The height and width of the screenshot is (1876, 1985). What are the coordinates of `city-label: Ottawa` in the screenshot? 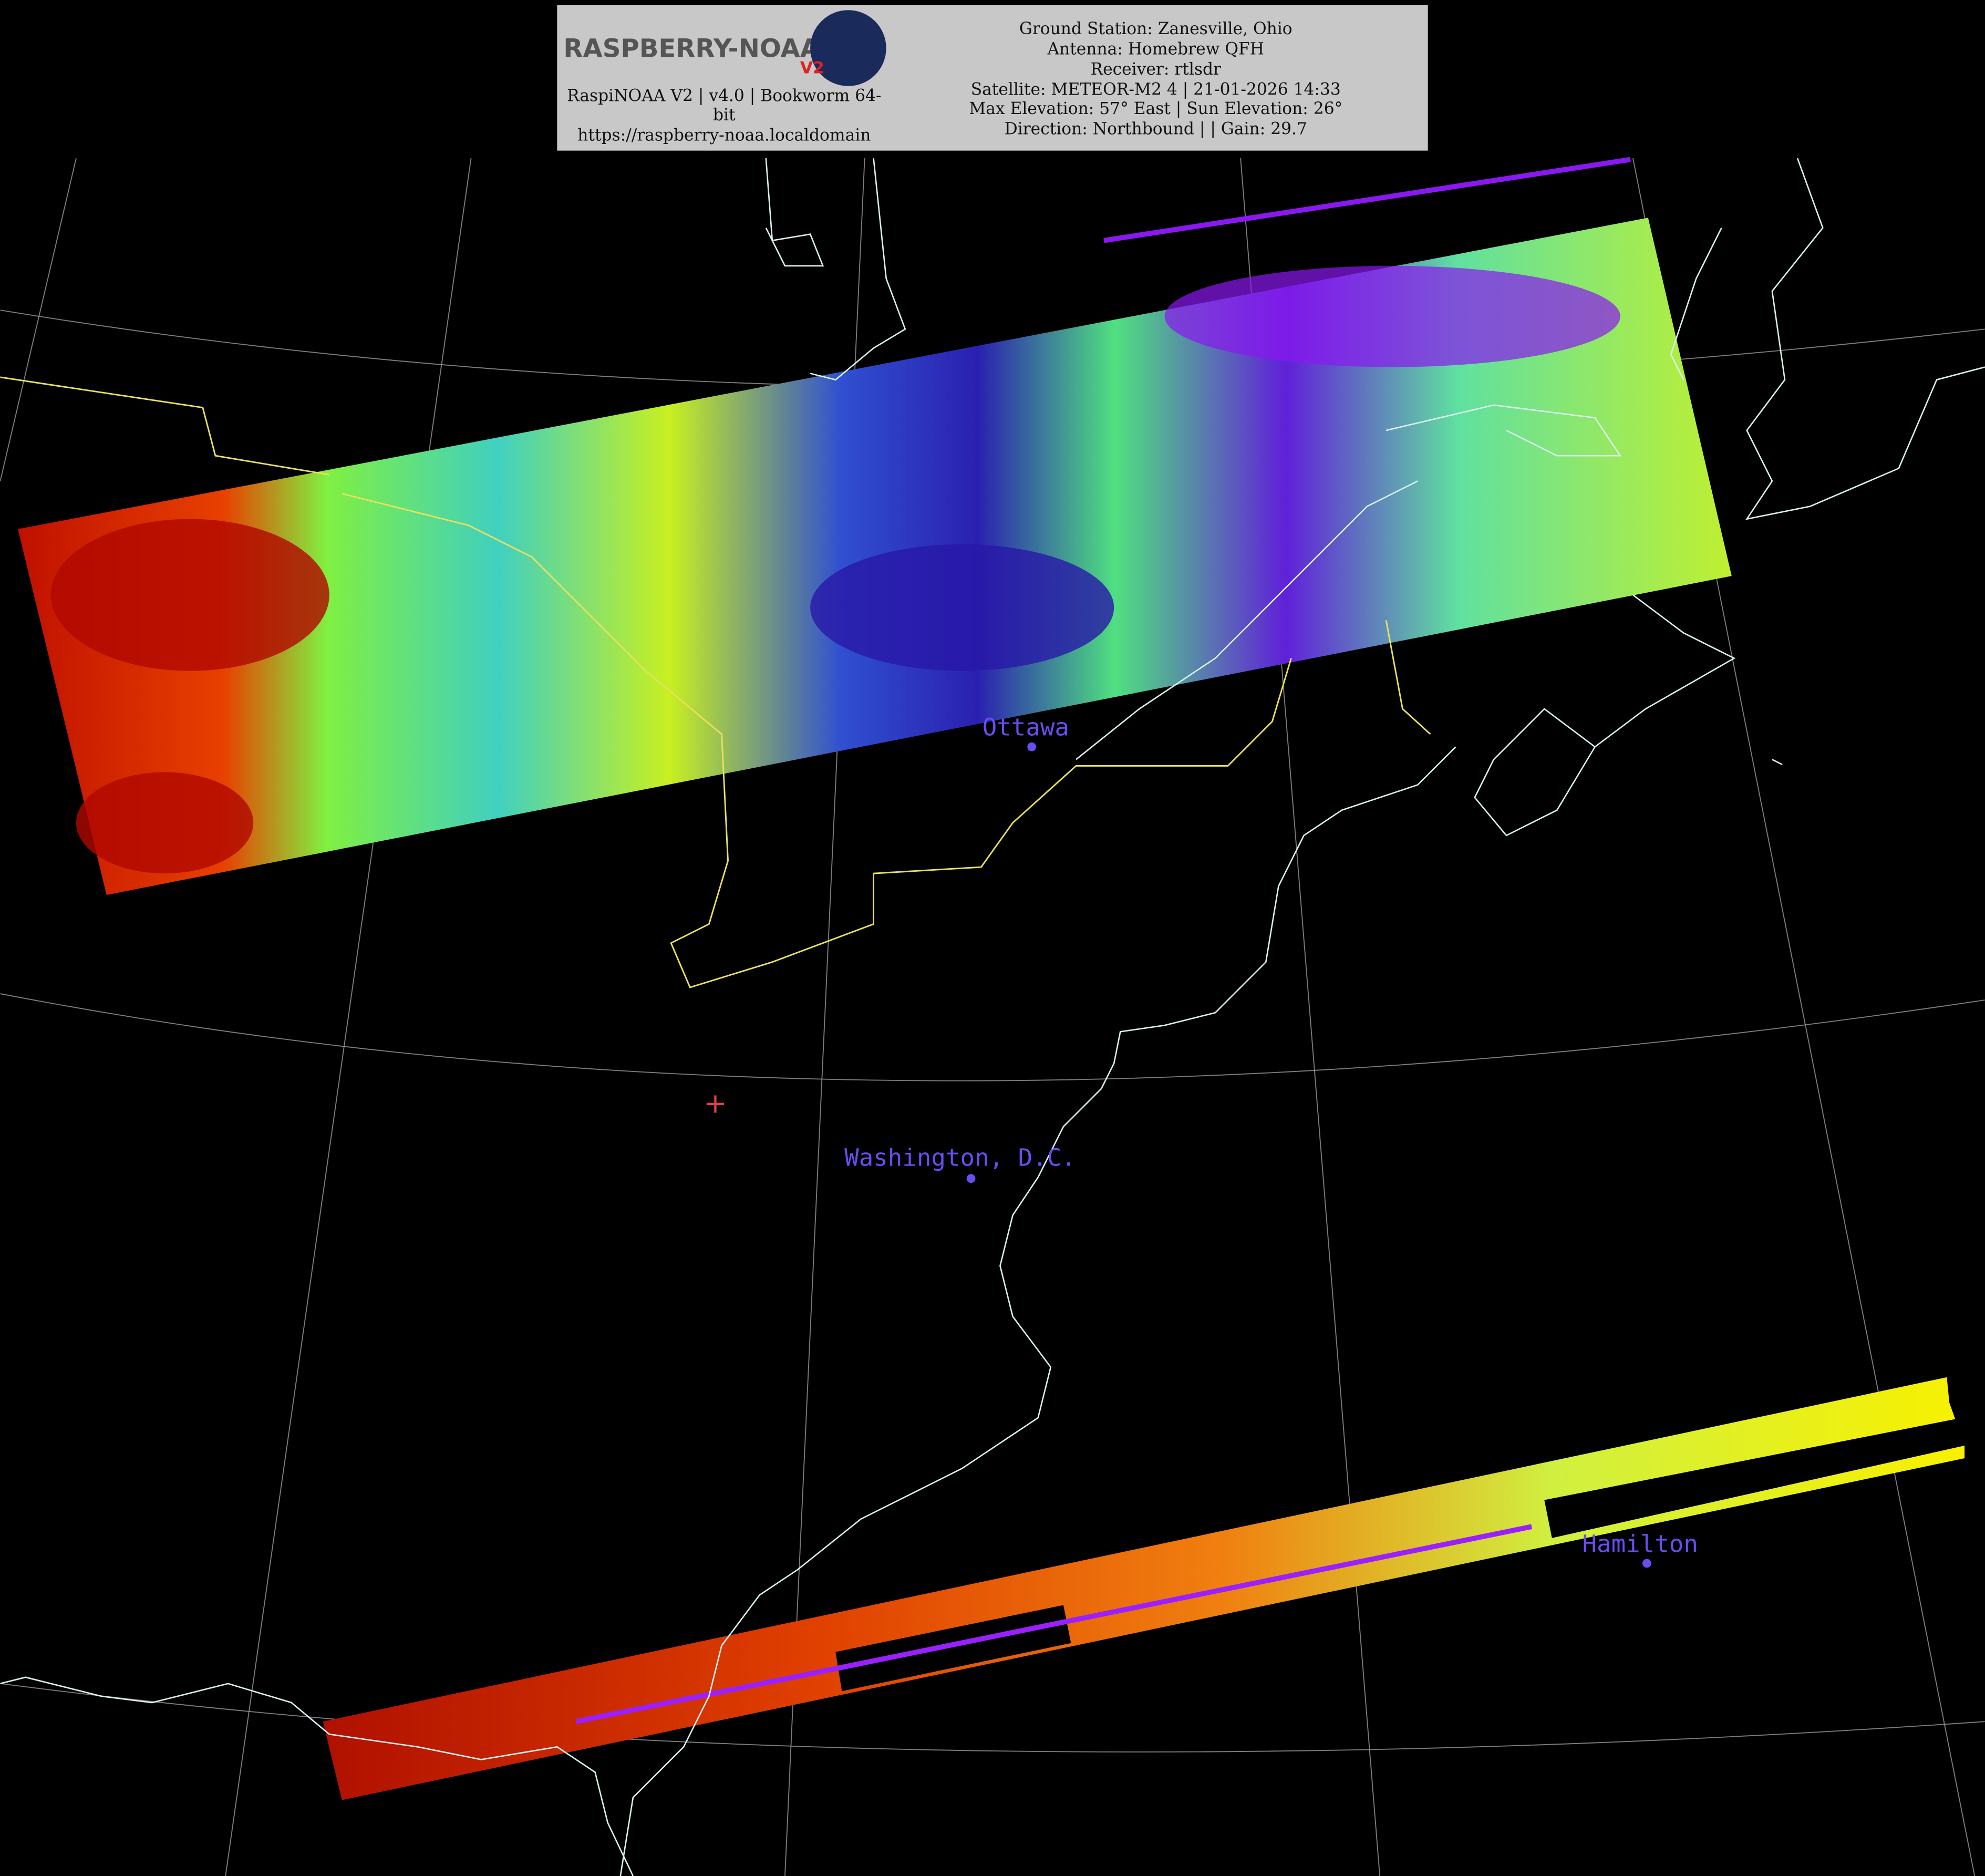 It's located at (1026, 727).